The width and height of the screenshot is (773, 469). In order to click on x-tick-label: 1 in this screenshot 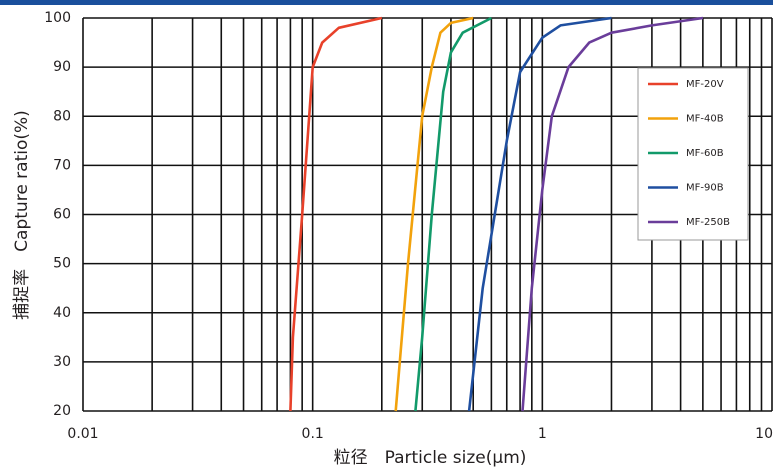, I will do `click(542, 434)`.